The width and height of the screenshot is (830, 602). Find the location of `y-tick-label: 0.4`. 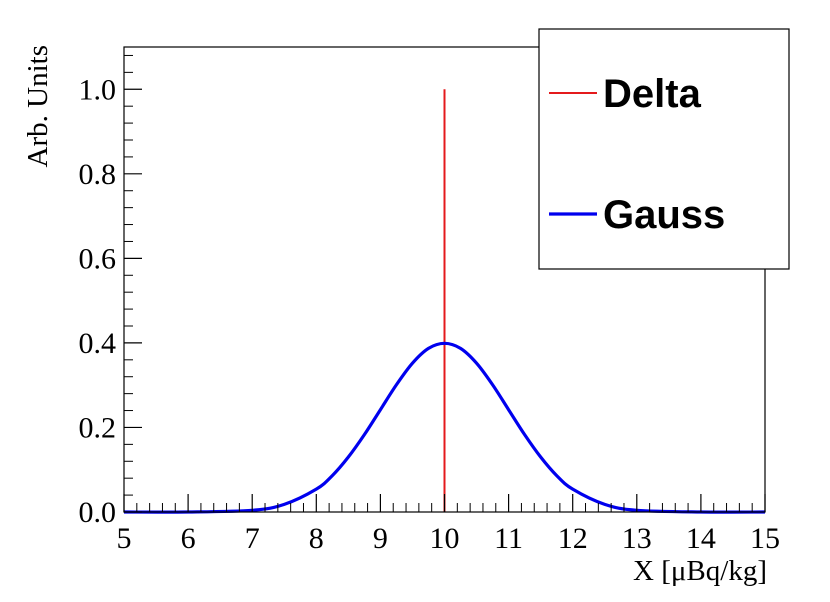

y-tick-label: 0.4 is located at coordinates (98, 343).